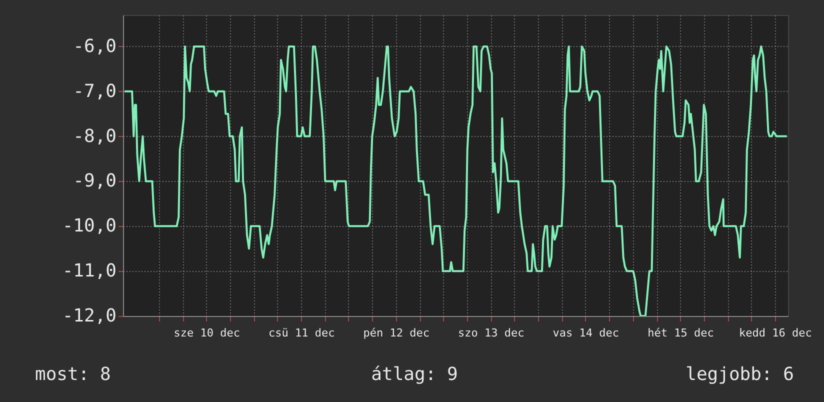 This screenshot has height=402, width=824. What do you see at coordinates (94, 181) in the screenshot?
I see `y-tick-label: -9,0` at bounding box center [94, 181].